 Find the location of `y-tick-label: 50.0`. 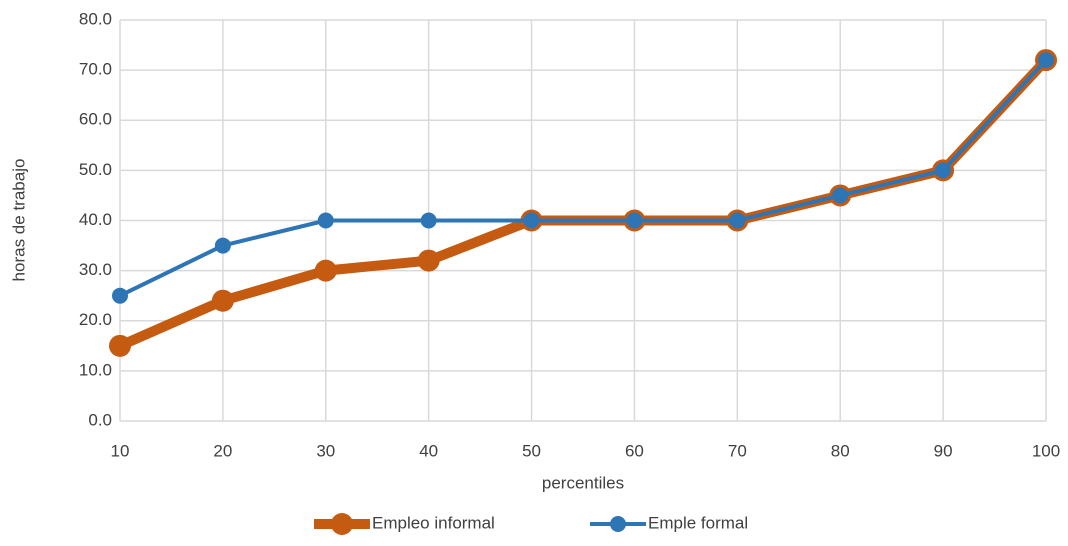

y-tick-label: 50.0 is located at coordinates (95, 169).